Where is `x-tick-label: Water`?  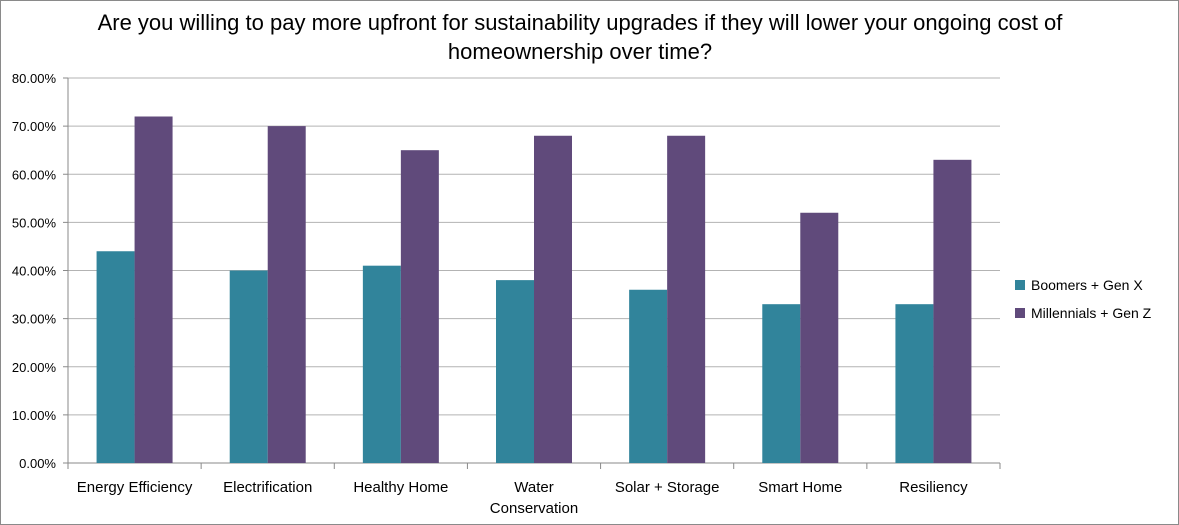
x-tick-label: Water is located at coordinates (533, 487).